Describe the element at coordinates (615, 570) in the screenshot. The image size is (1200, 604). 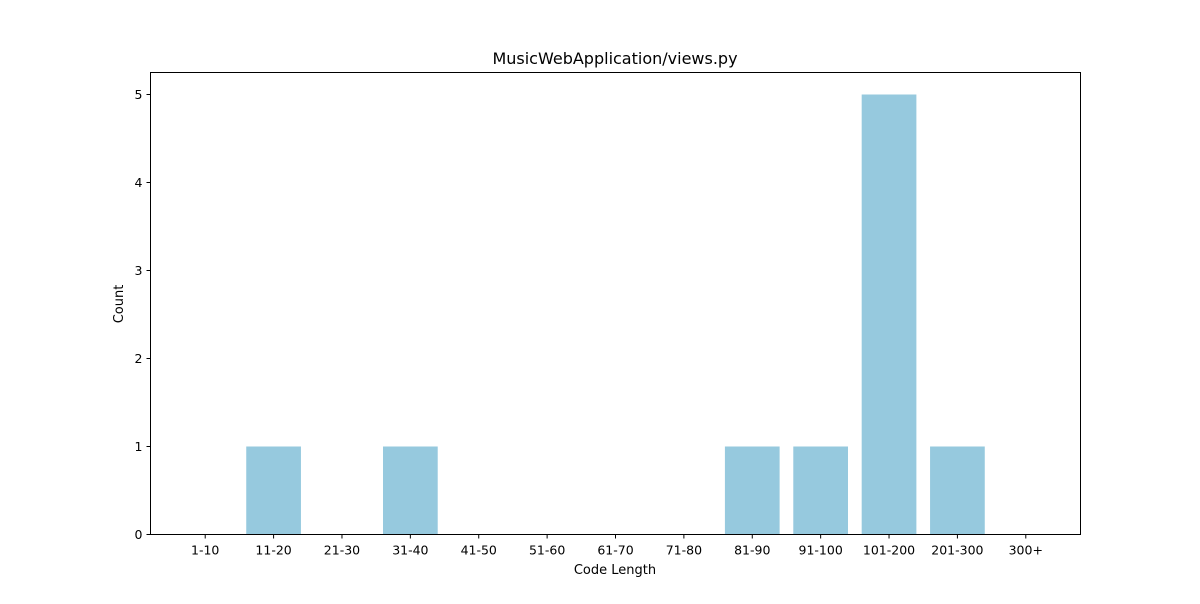
I see `x-axis-label: Code Length` at that location.